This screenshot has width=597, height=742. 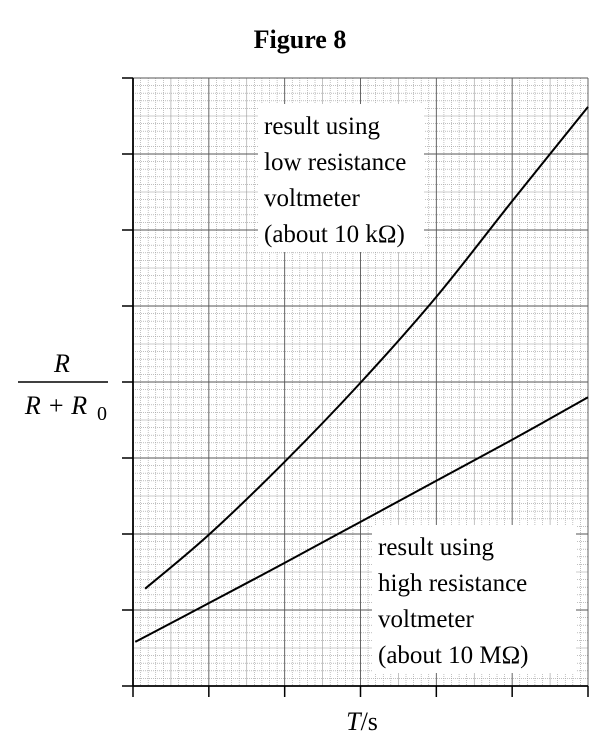 What do you see at coordinates (335, 162) in the screenshot?
I see `annotation-line: low resistance` at bounding box center [335, 162].